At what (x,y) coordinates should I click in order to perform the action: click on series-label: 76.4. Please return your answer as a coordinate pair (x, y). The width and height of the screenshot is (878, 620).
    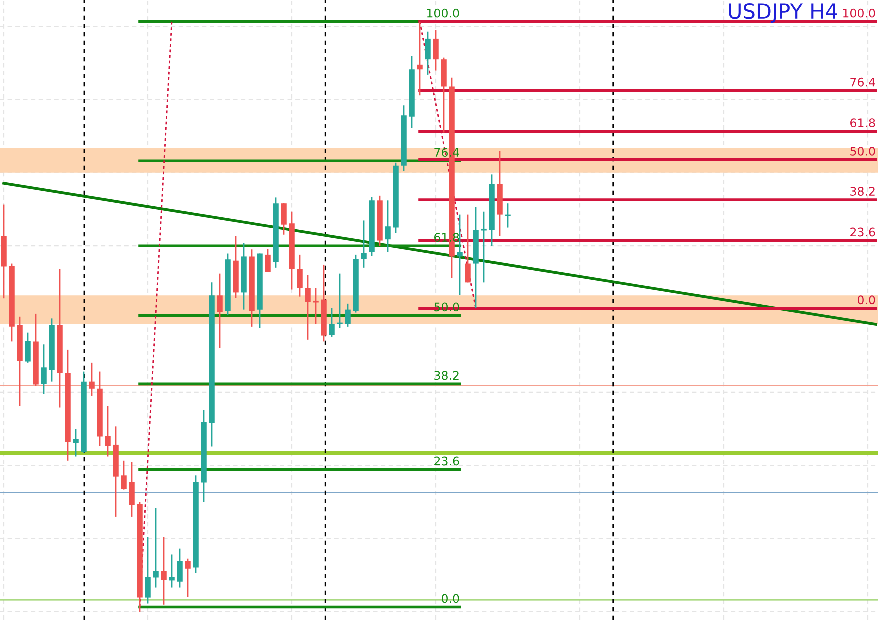
    Looking at the image, I should click on (863, 82).